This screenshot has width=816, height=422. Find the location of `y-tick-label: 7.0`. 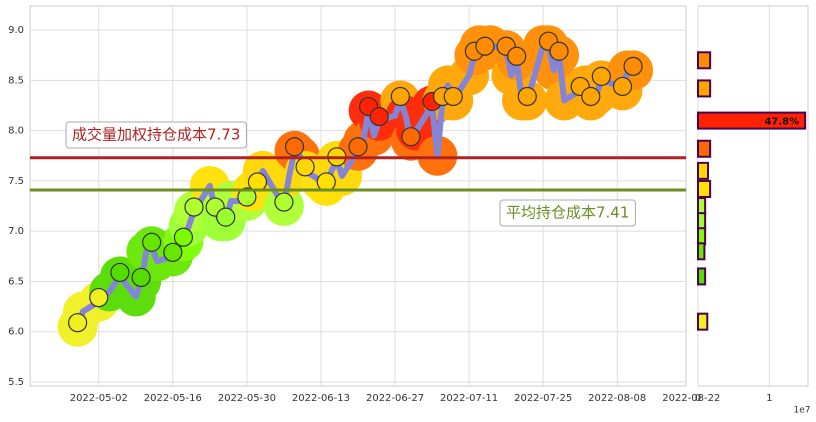

y-tick-label: 7.0 is located at coordinates (16, 231).